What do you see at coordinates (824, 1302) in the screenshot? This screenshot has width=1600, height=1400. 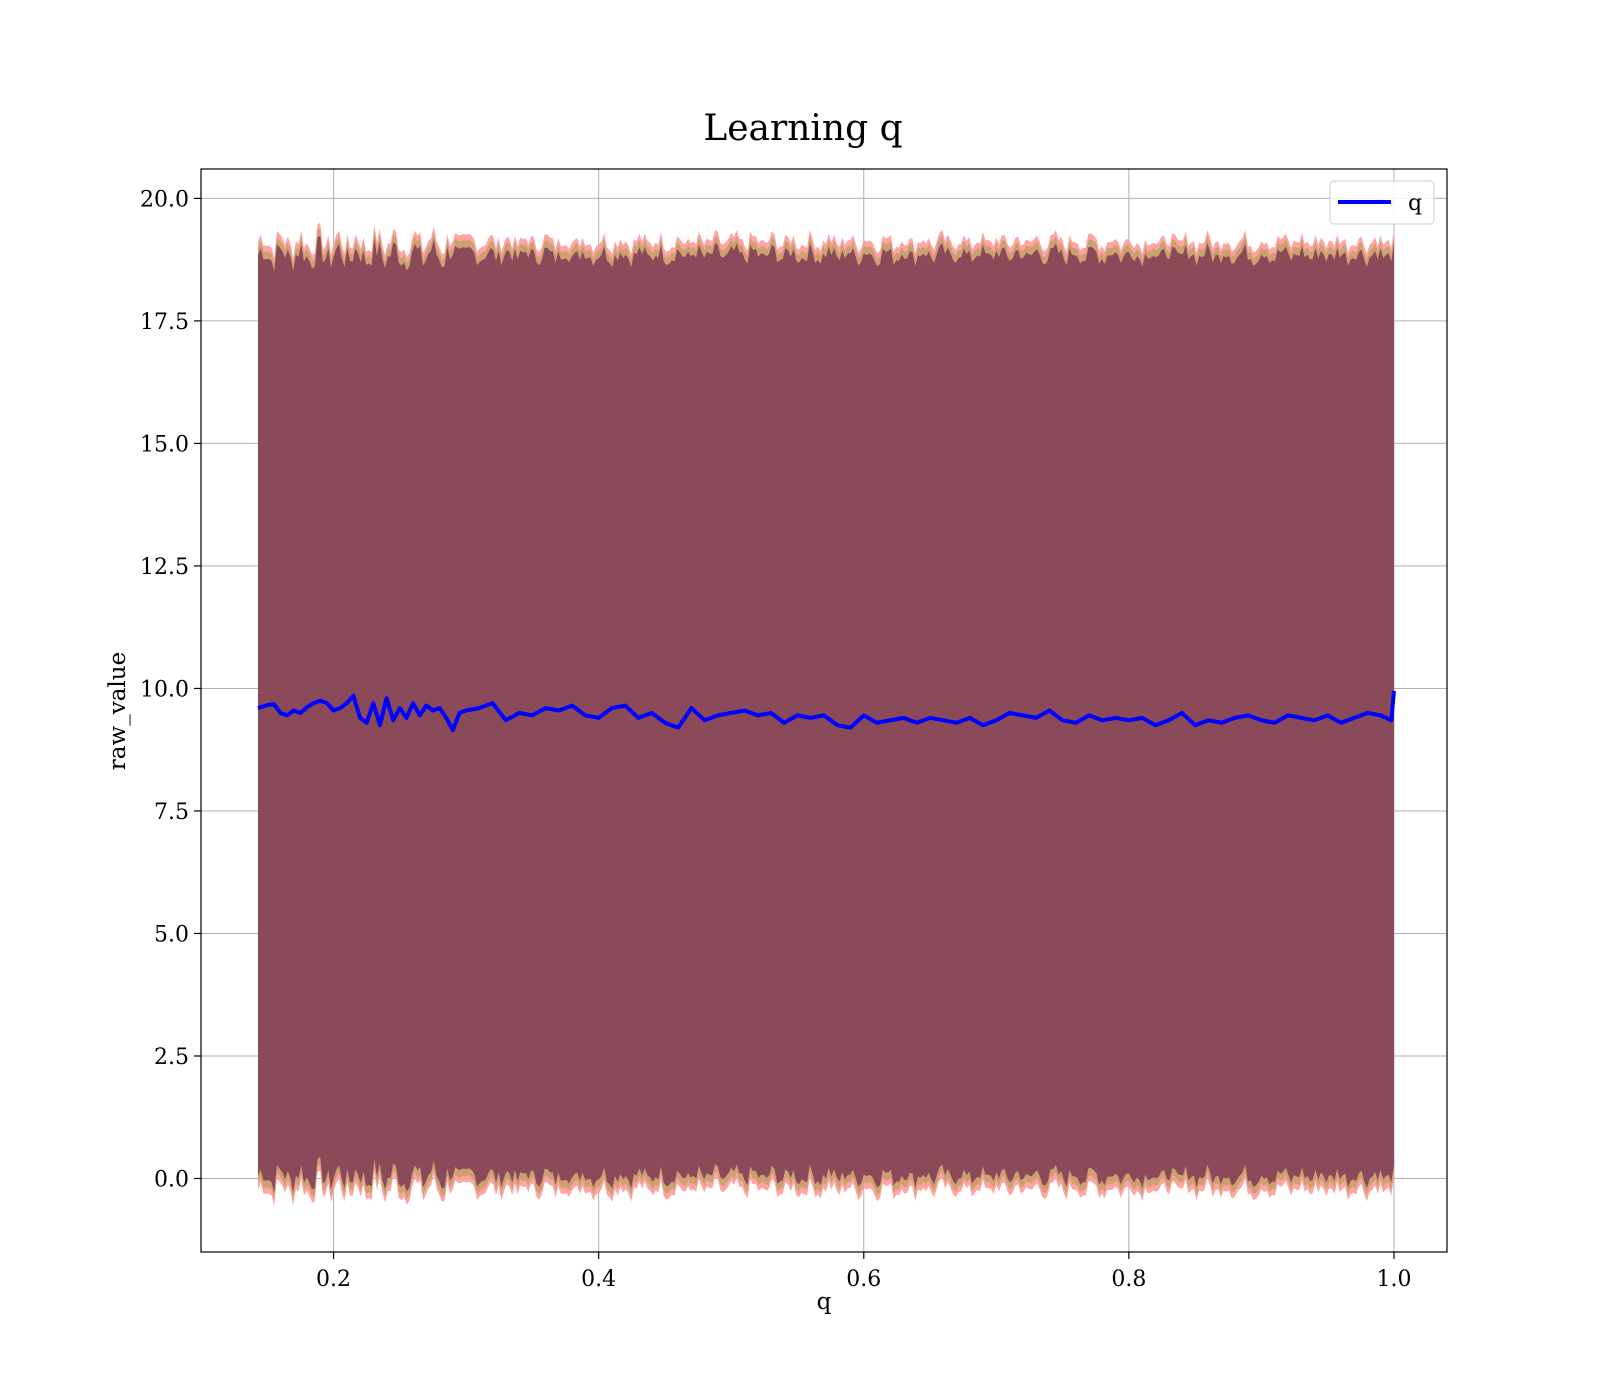 I see `x-axis-label: q` at bounding box center [824, 1302].